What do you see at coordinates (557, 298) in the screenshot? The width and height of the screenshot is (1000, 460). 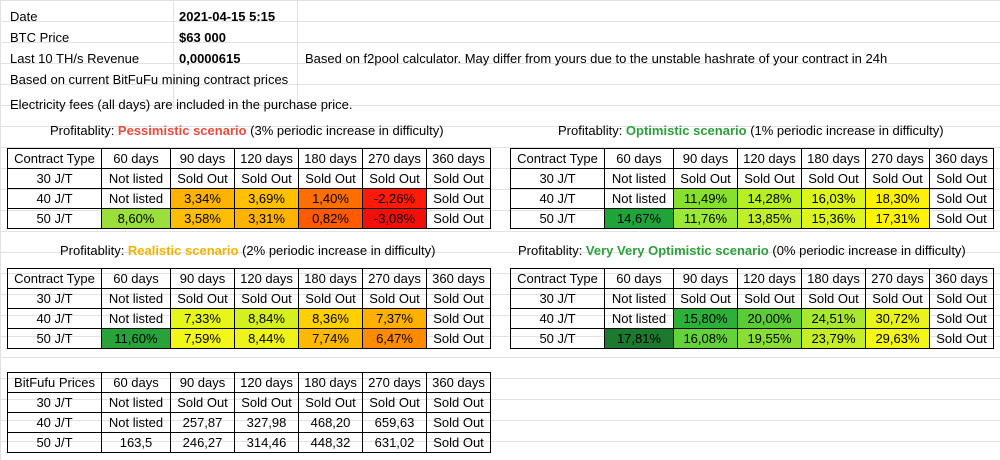 I see `row-label: 30 J/T` at bounding box center [557, 298].